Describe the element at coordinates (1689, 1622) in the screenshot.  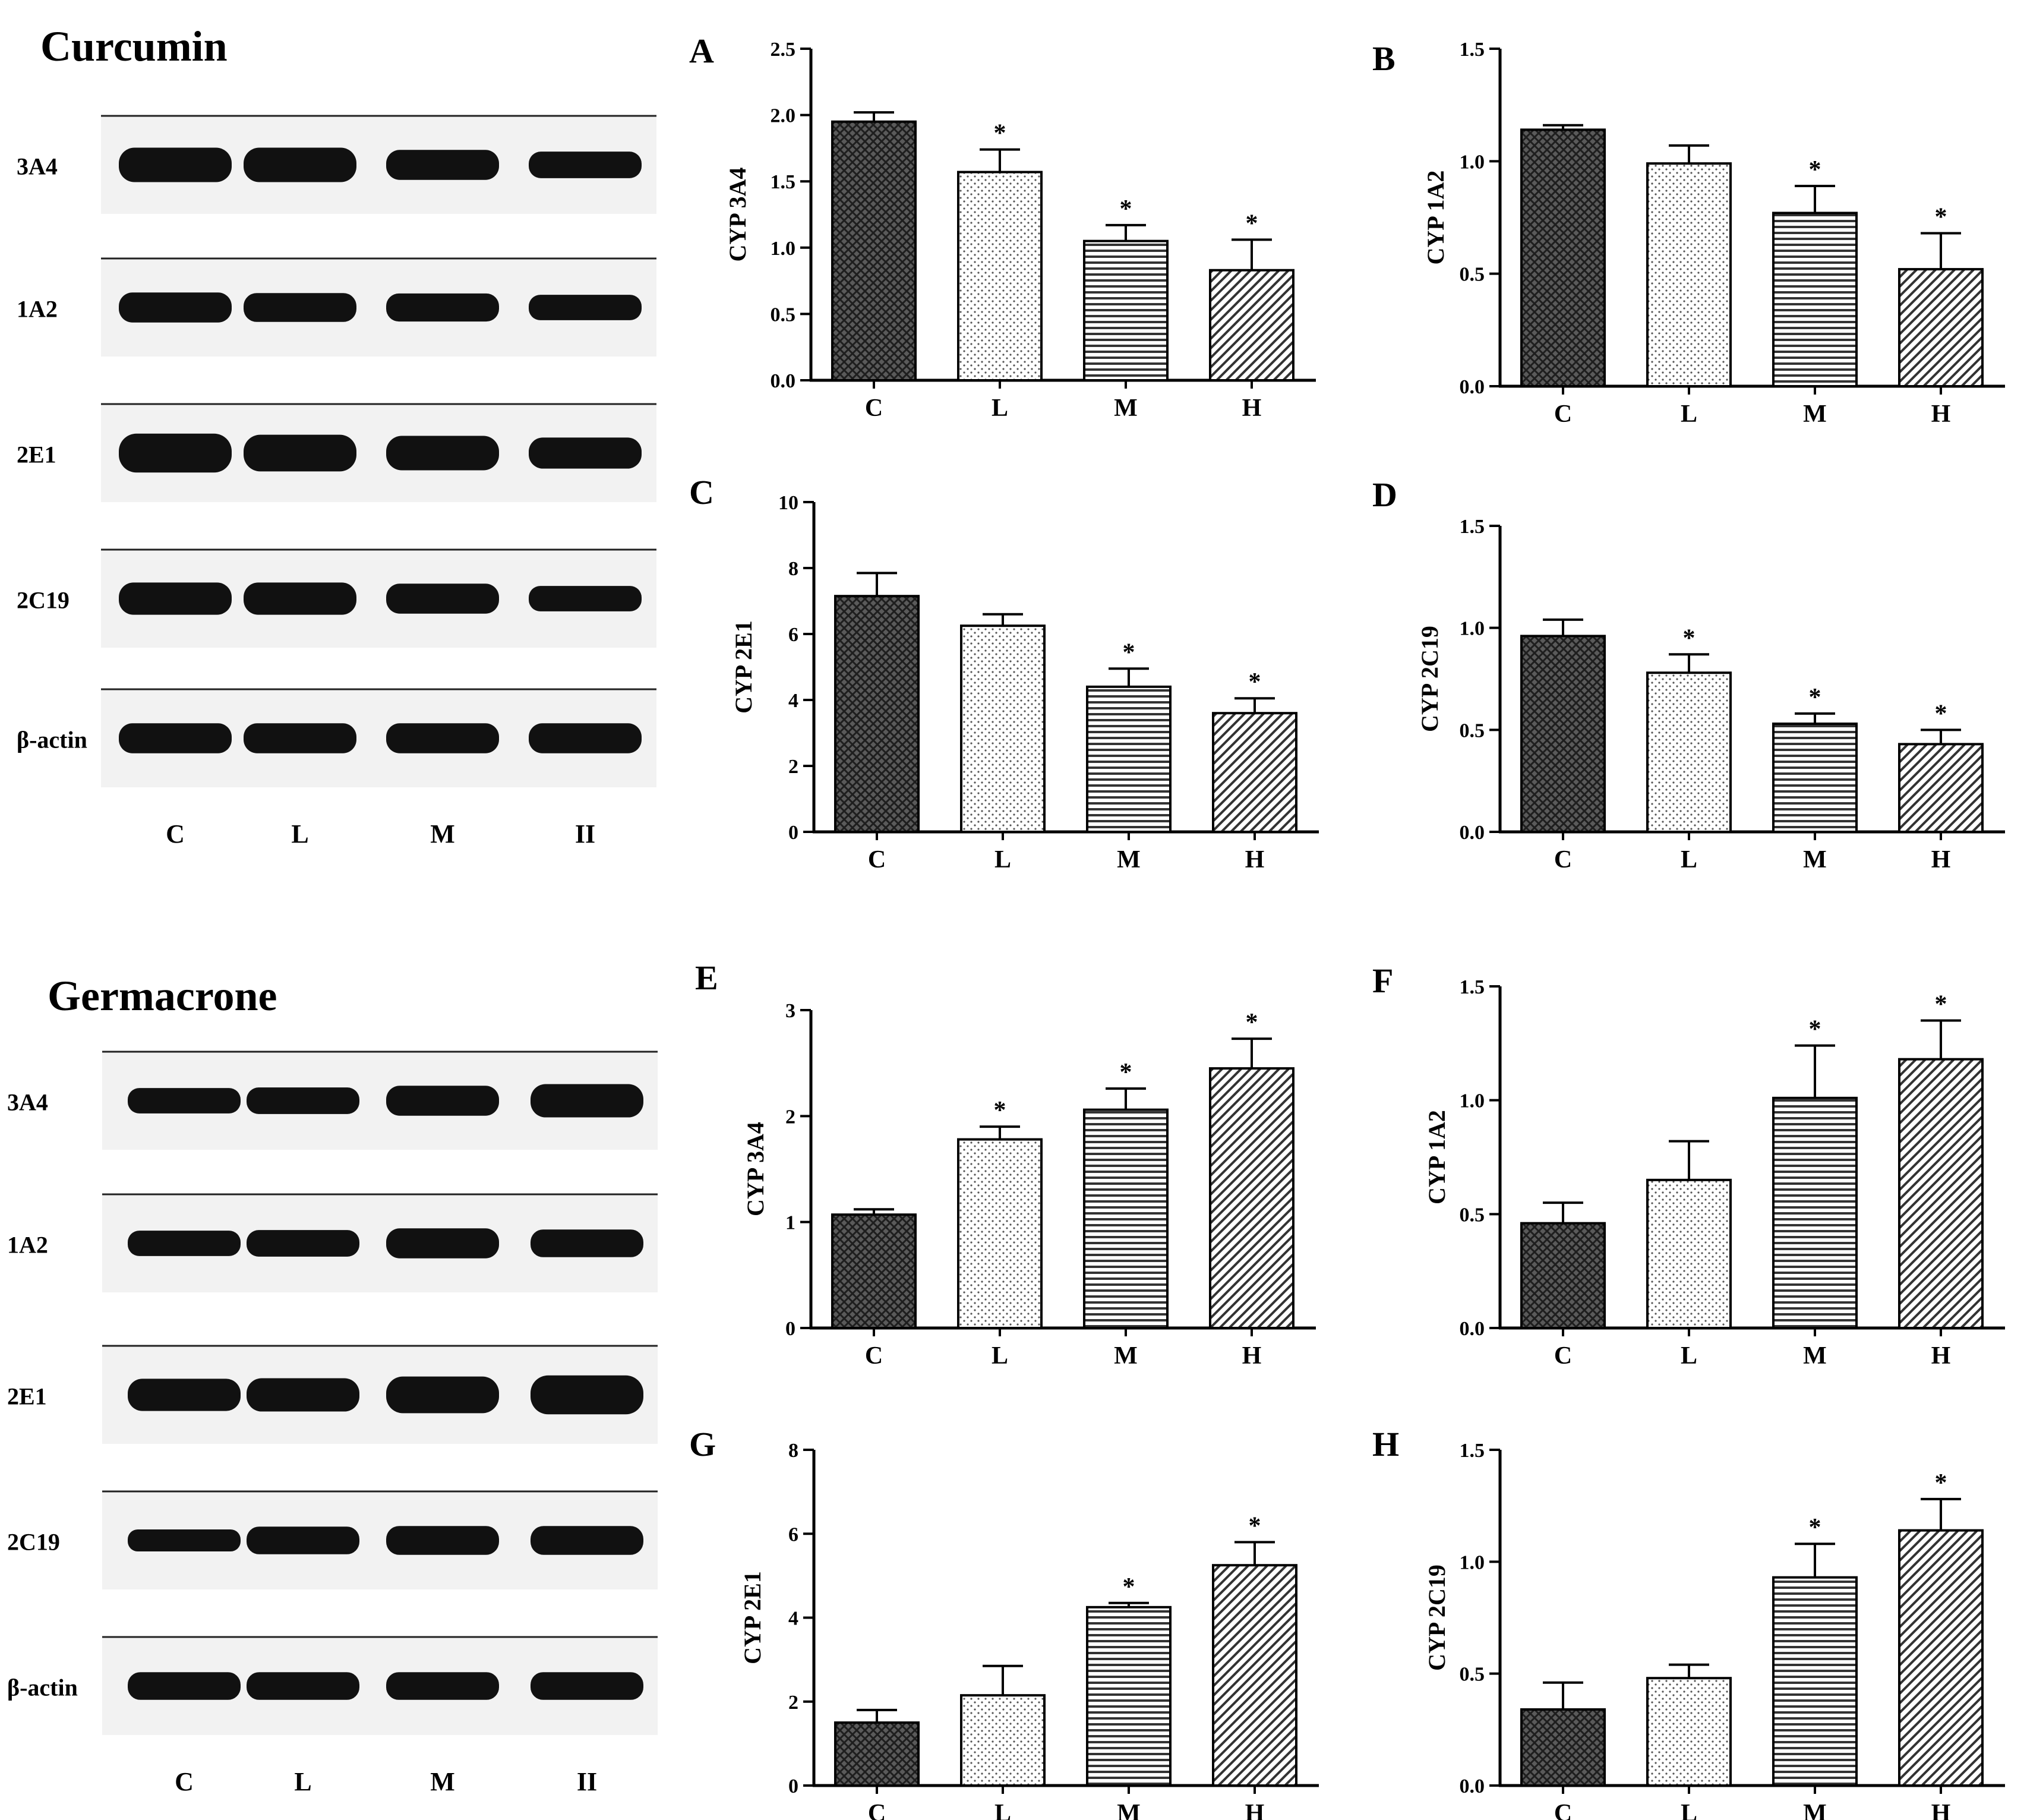
I see `chart-panel-H: H CYP 2C19 0.0 0.5 1.0 1.5 C L * M * H` at that location.